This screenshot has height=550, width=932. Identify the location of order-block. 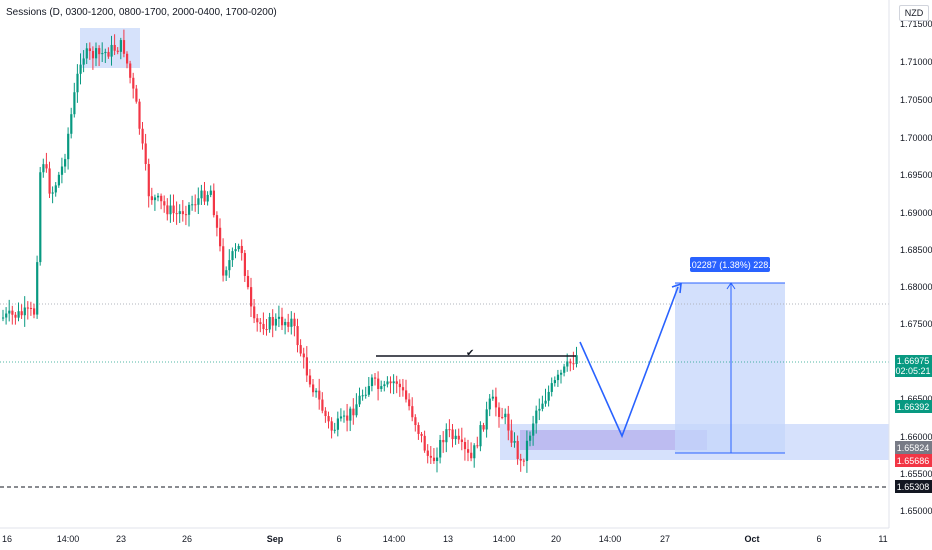
(613, 440).